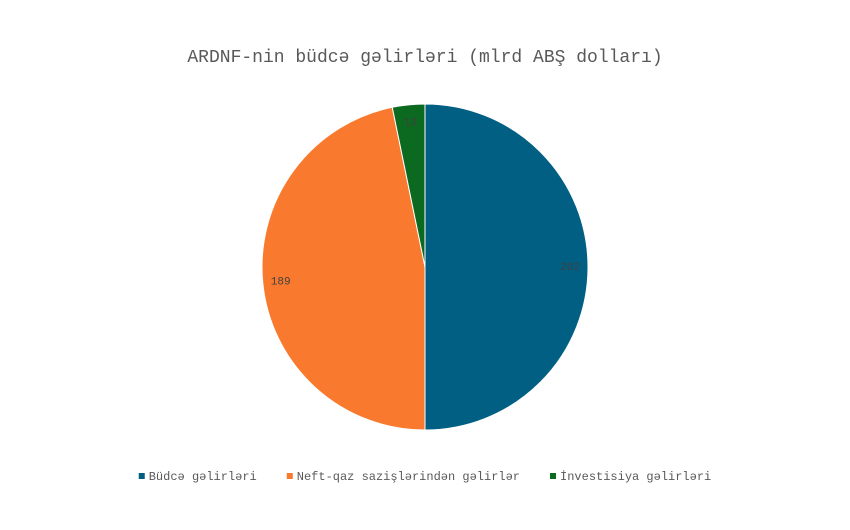  I want to click on data-label: 189, so click(281, 283).